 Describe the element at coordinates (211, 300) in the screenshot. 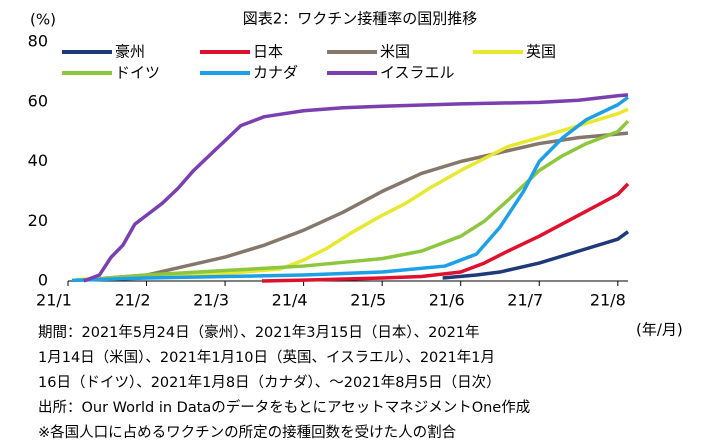

I see `x-tick-label: 21/3` at that location.